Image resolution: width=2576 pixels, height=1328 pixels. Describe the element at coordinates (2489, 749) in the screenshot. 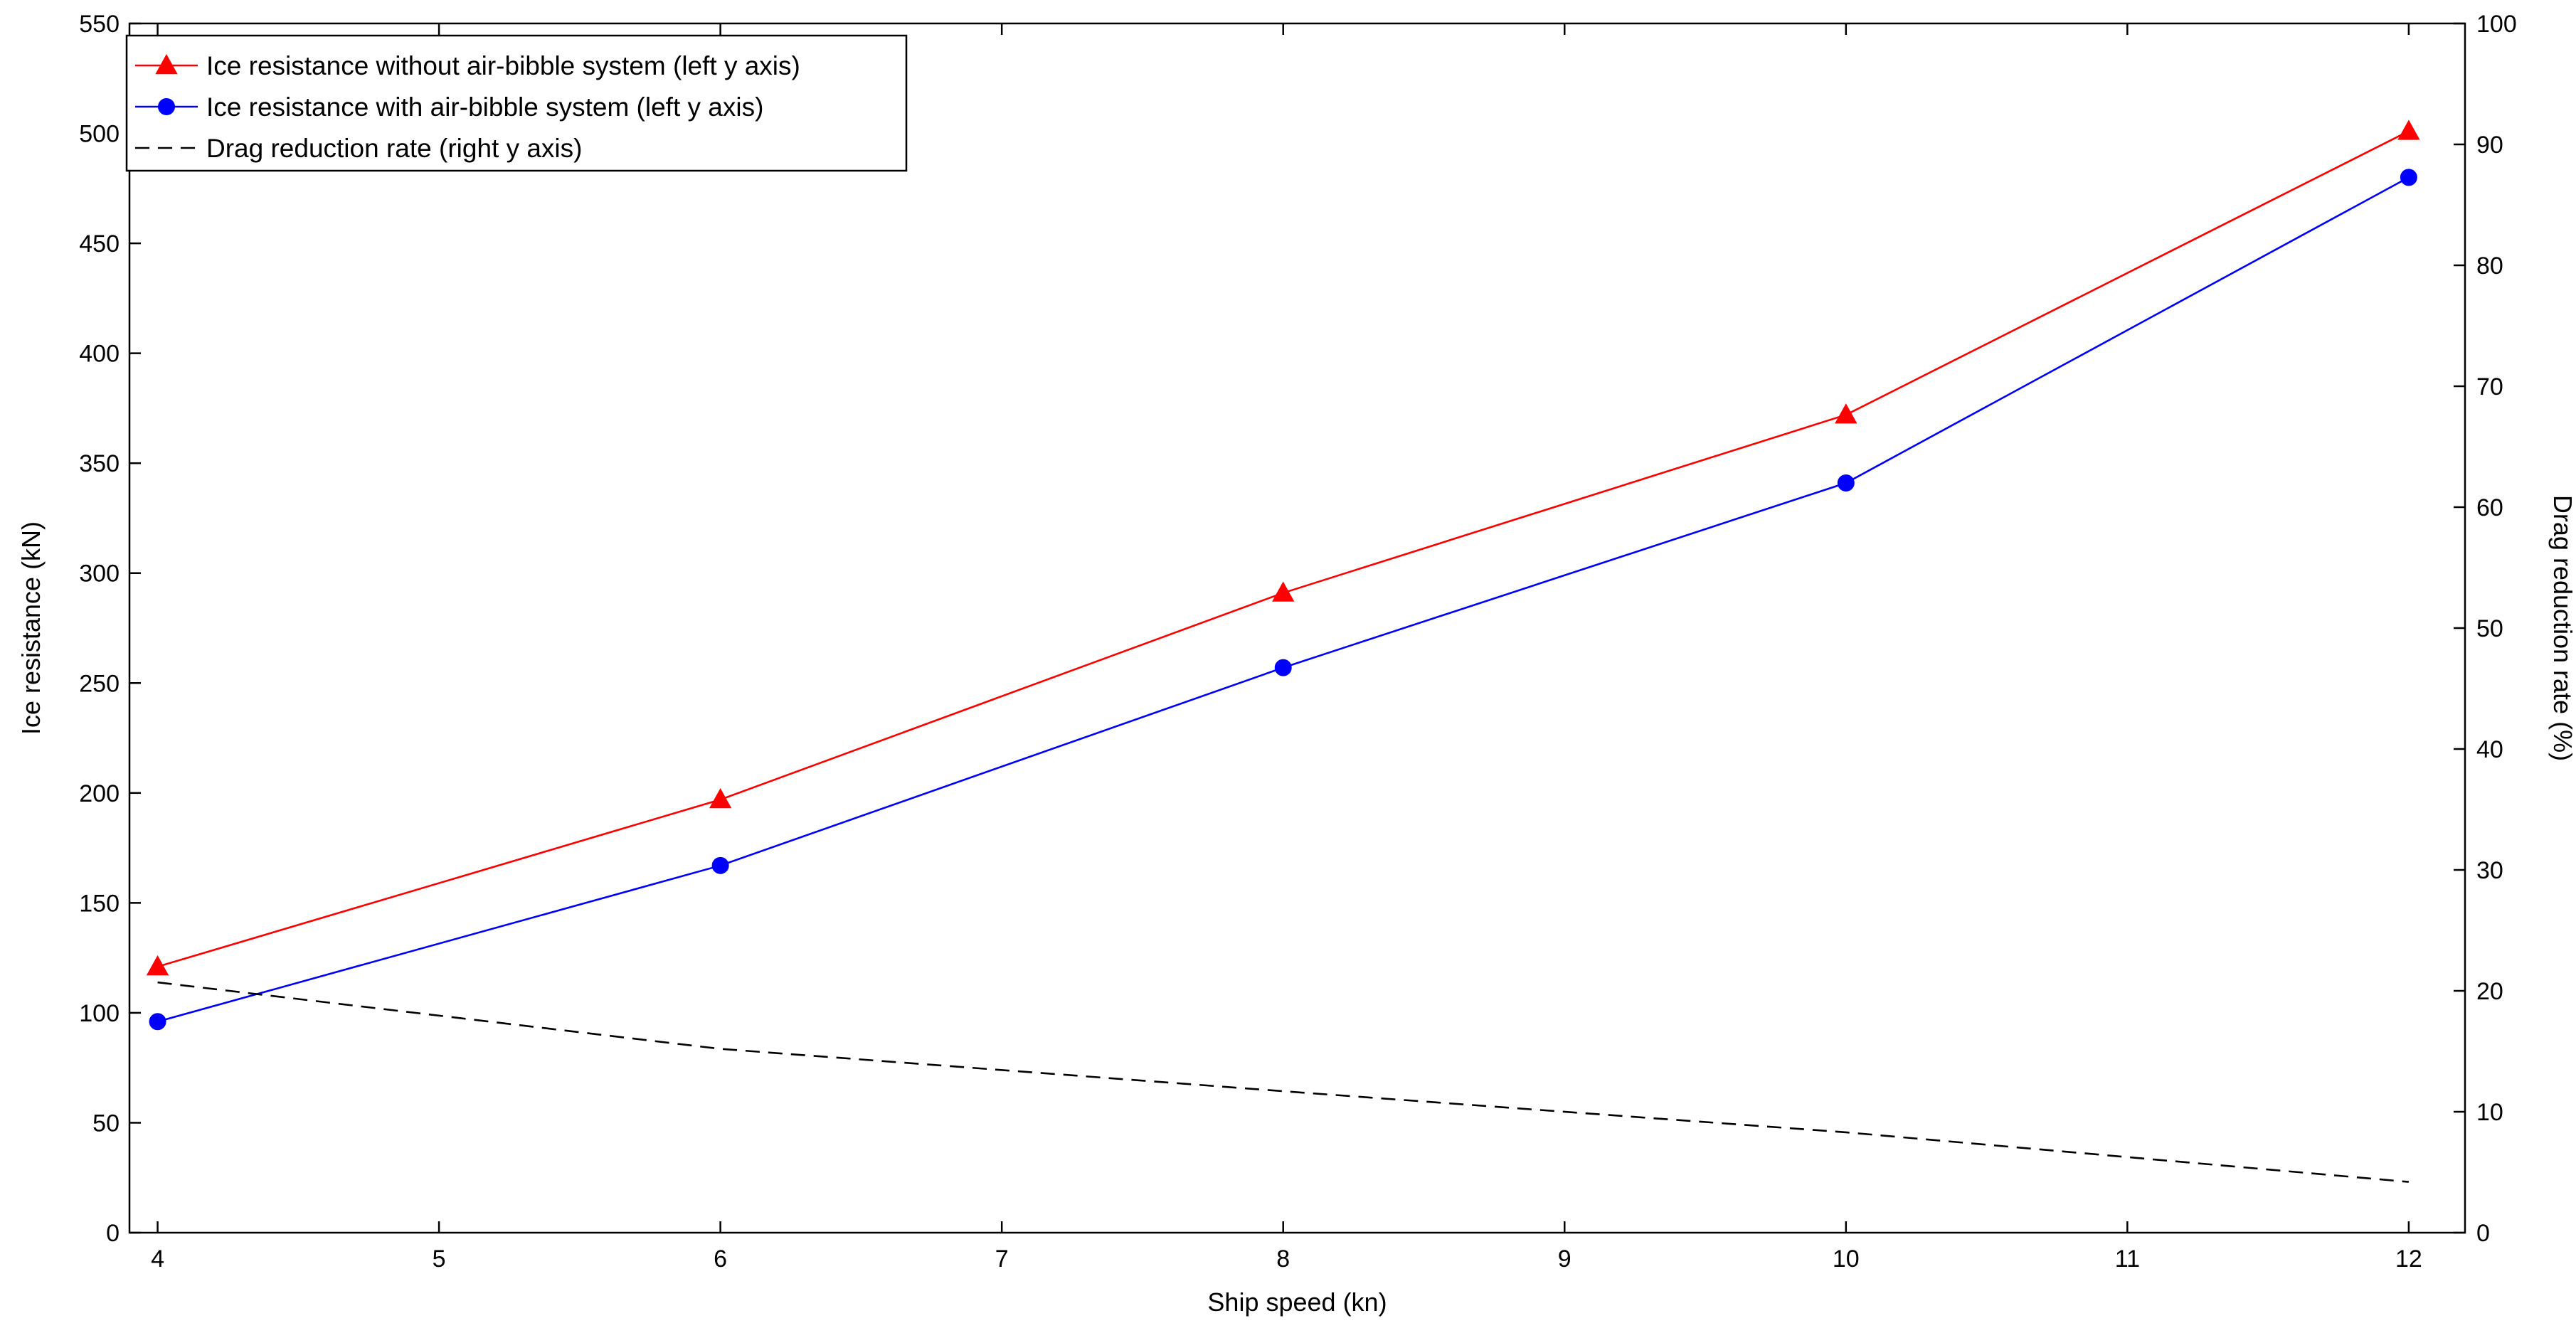

I see `right-y-tick-label: 40` at that location.